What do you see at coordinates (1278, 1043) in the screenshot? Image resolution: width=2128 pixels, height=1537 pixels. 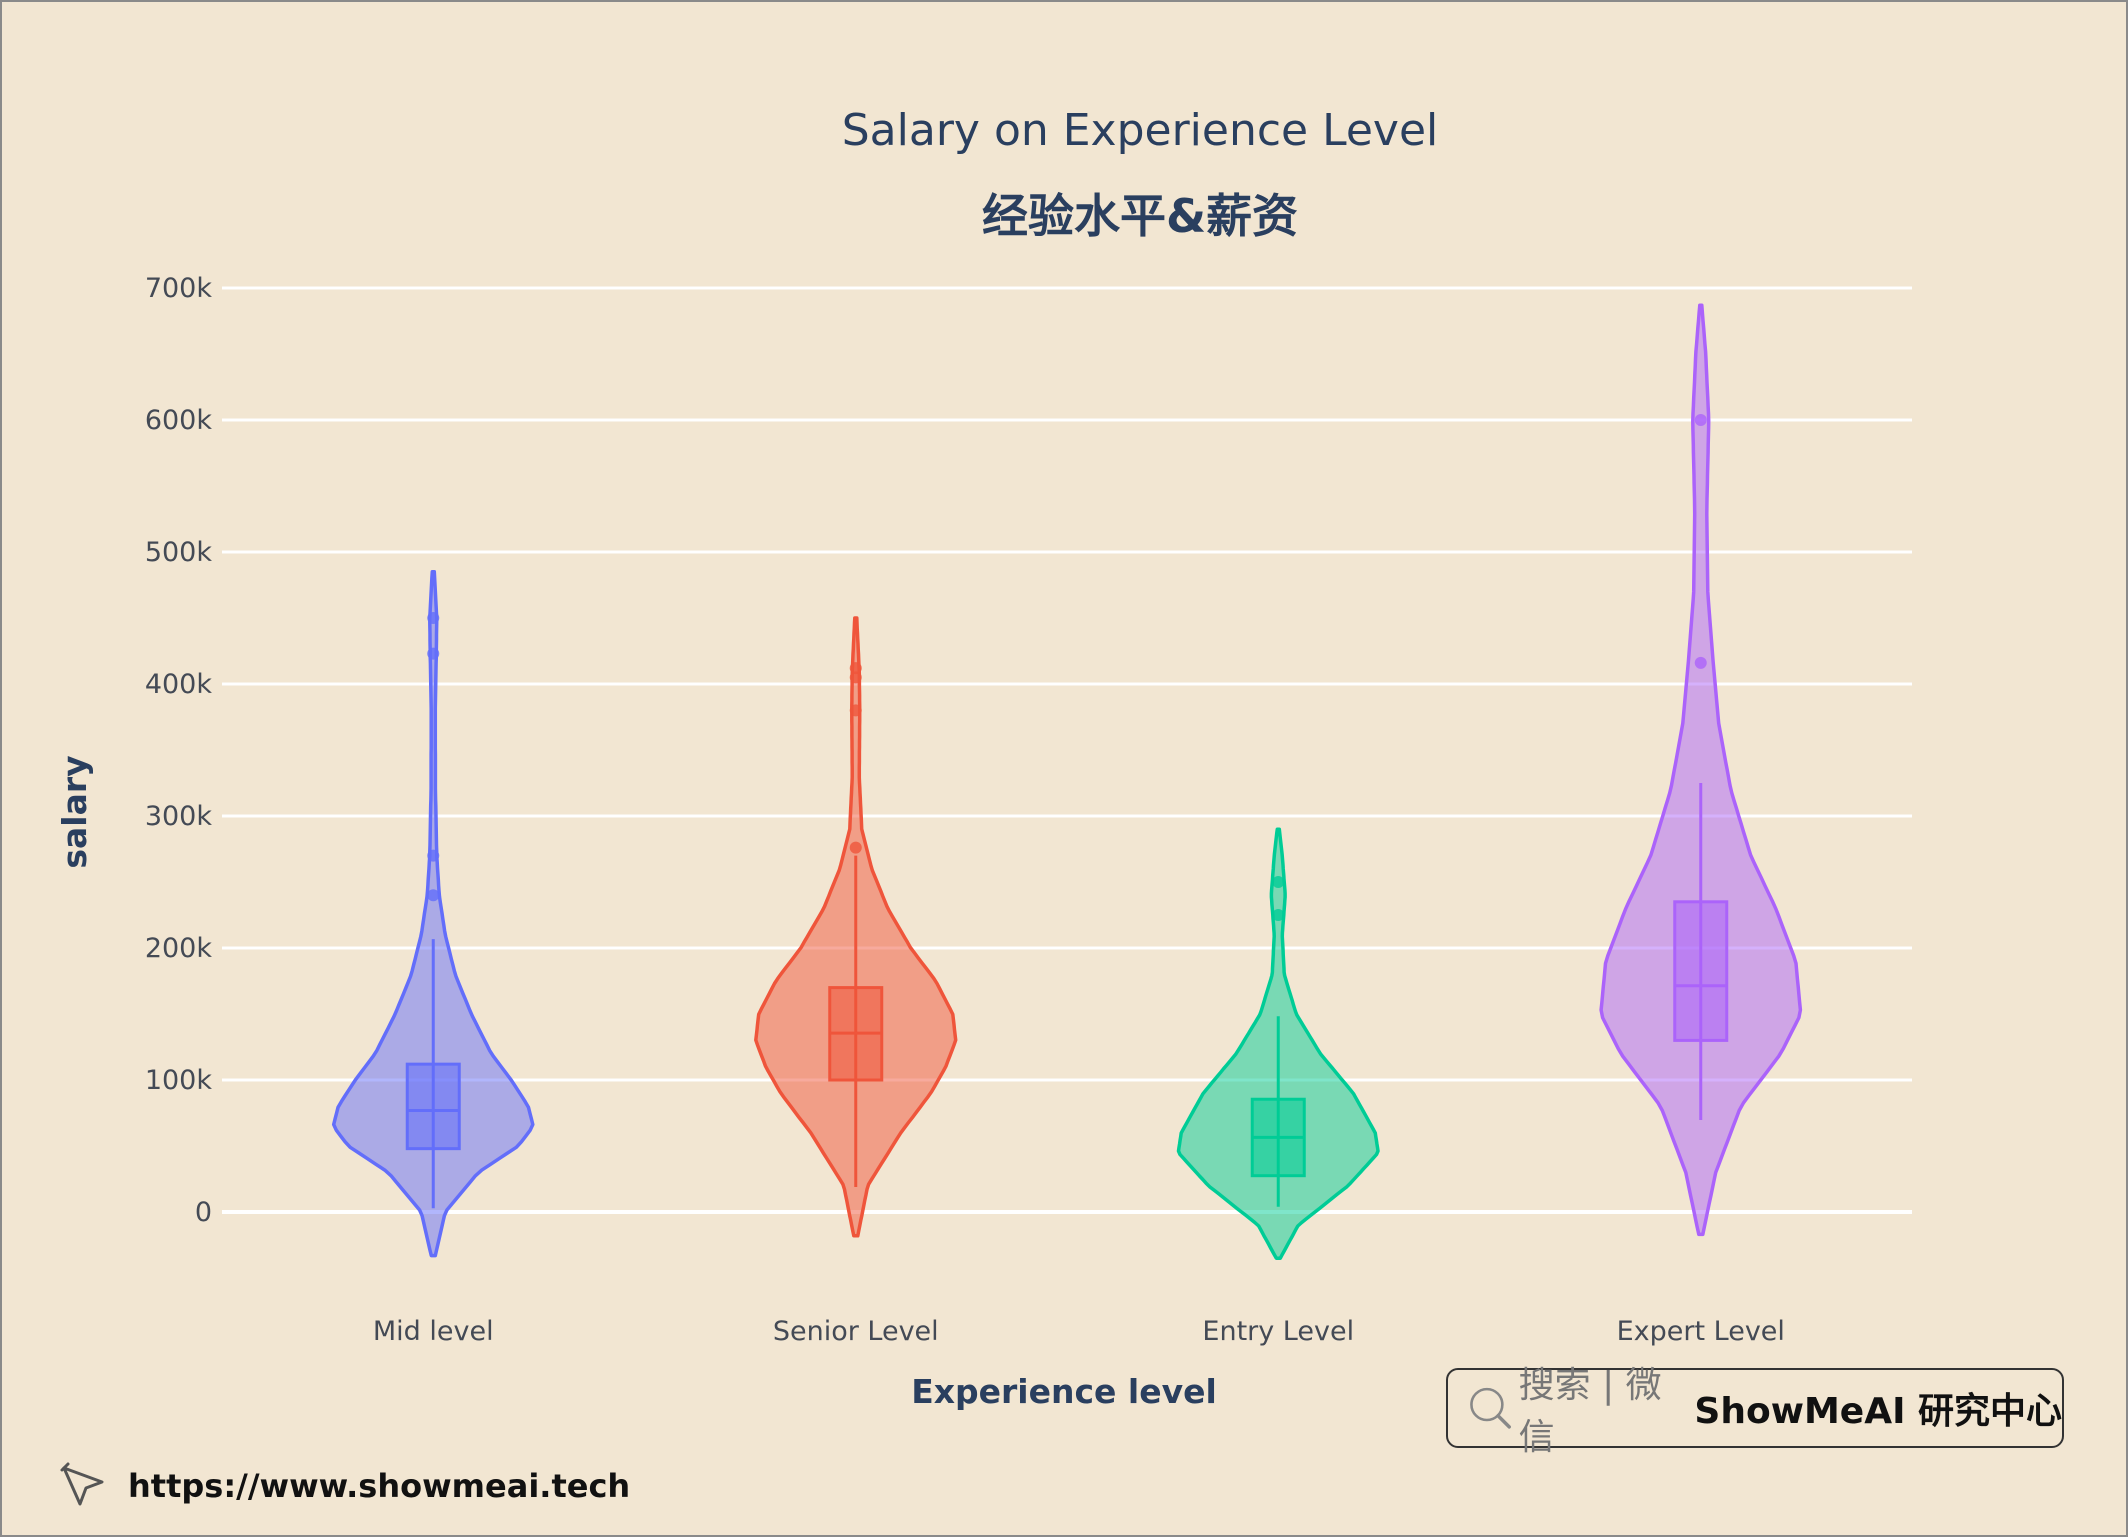 I see `violin-entry-level` at bounding box center [1278, 1043].